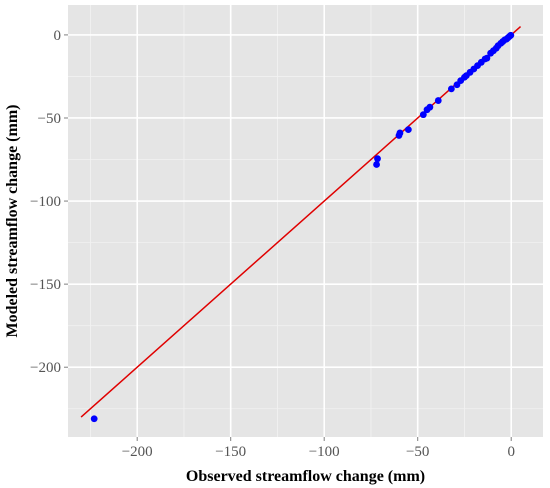  I want to click on x-tick-label: 0, so click(511, 452).